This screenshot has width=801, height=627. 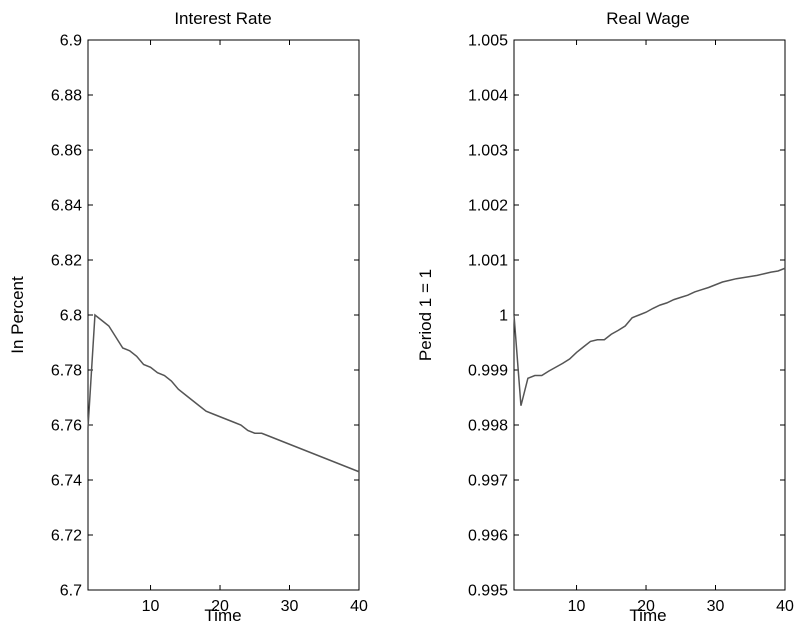 I want to click on y-tick-label: 1.002, so click(x=488, y=206).